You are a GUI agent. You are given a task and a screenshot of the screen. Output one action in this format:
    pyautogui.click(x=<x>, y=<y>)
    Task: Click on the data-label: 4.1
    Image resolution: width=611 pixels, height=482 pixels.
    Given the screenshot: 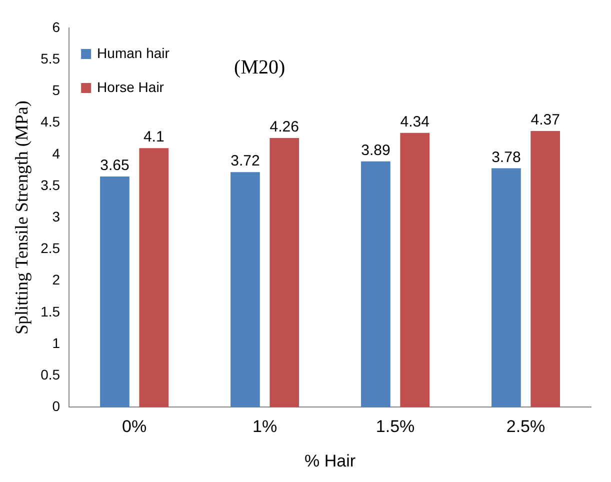 What is the action you would take?
    pyautogui.click(x=153, y=137)
    